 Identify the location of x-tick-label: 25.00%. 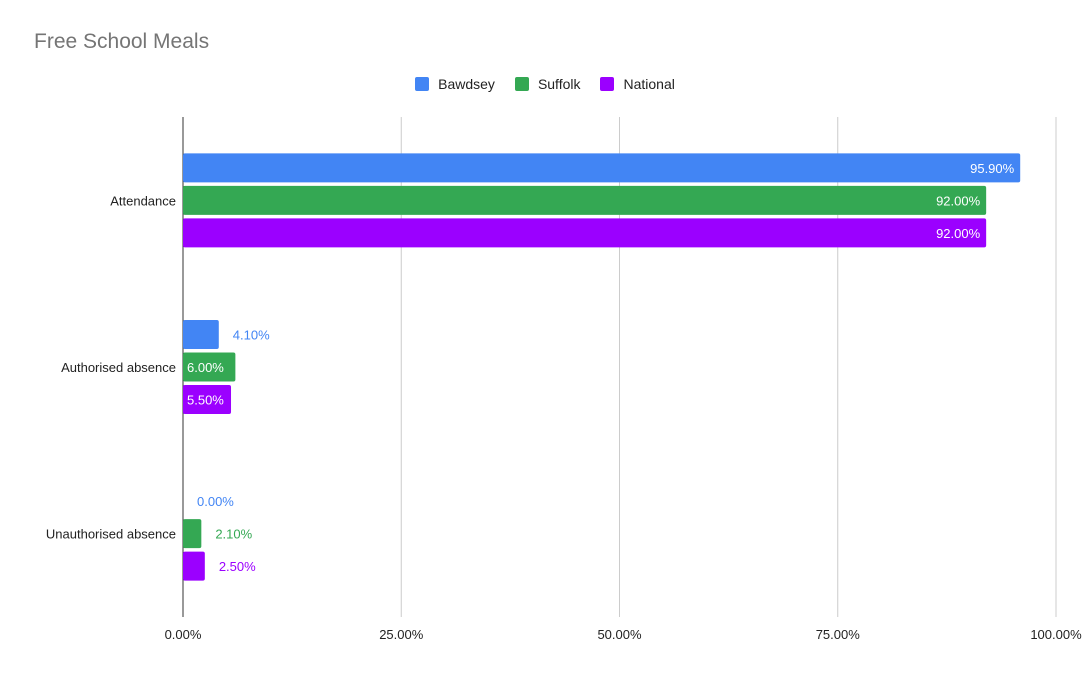
(401, 634).